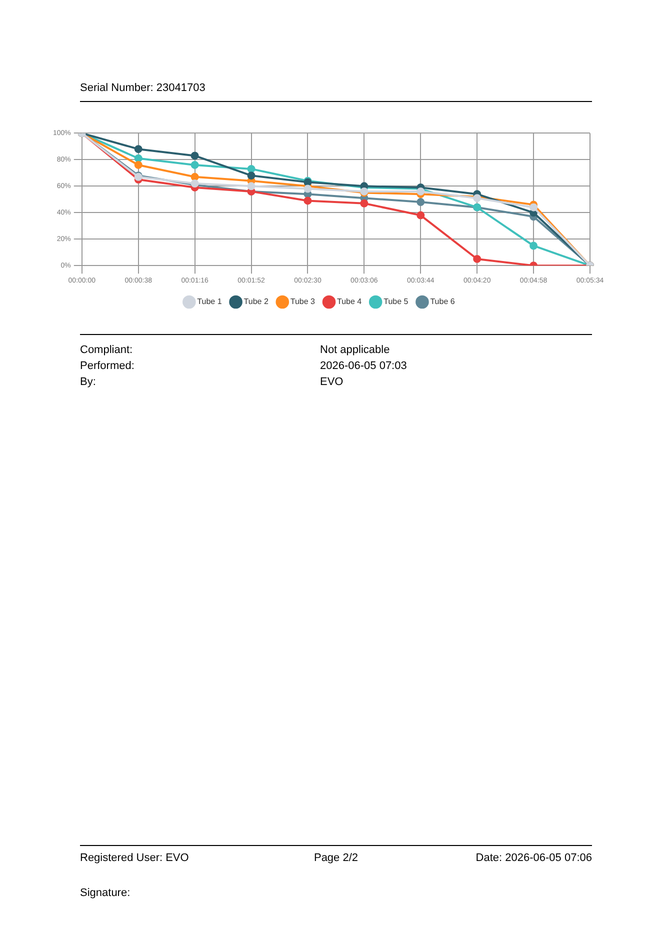 The width and height of the screenshot is (671, 947). What do you see at coordinates (336, 858) in the screenshot?
I see `text: Page 2/2` at bounding box center [336, 858].